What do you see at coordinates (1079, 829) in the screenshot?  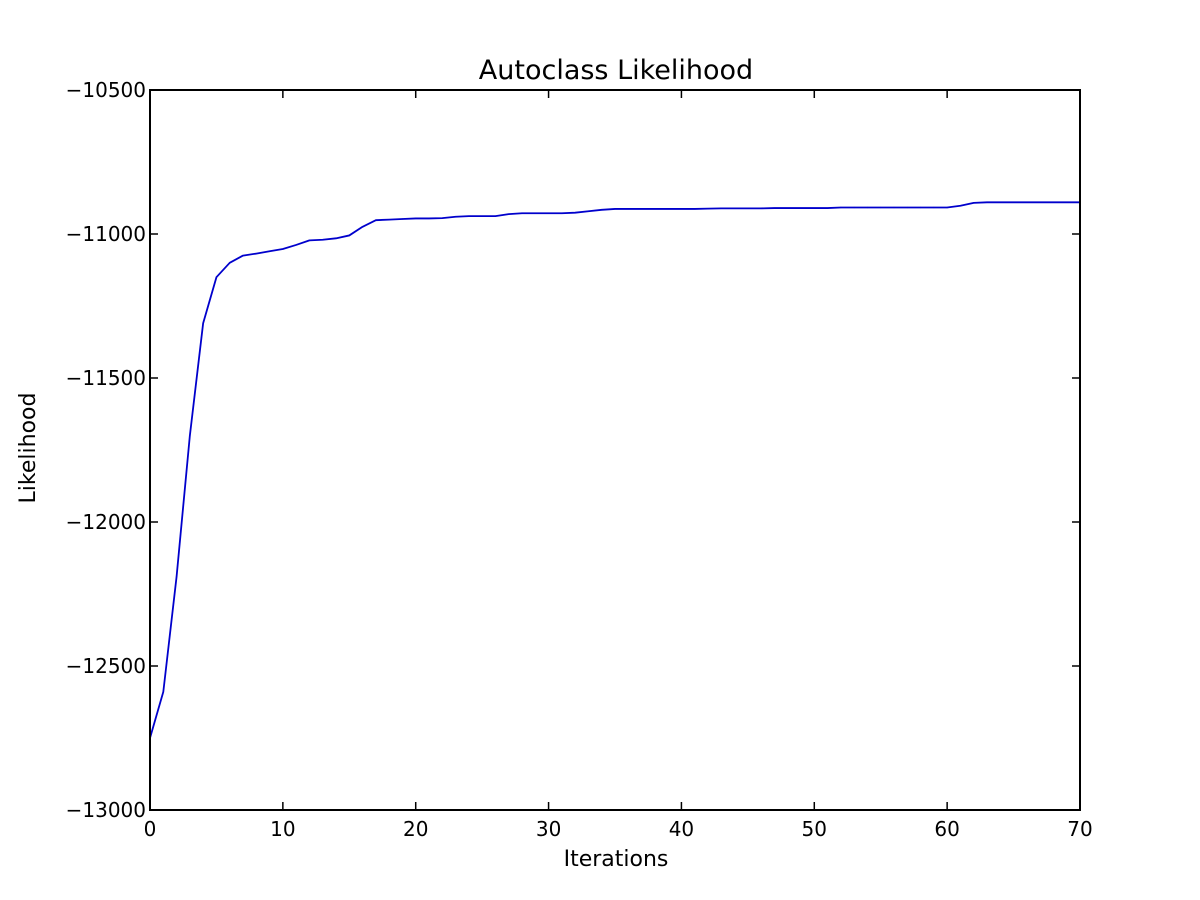 I see `x-tick-label: 70` at bounding box center [1079, 829].